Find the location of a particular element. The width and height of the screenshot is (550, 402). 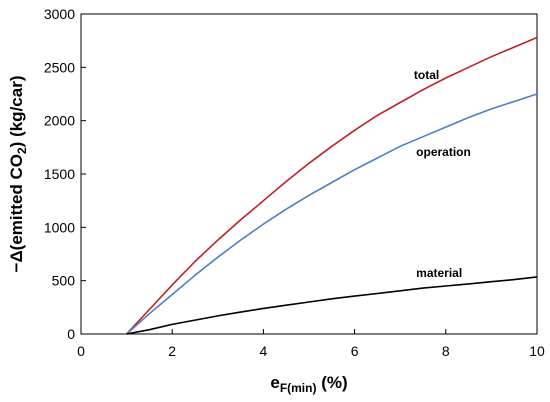

x-tick-label: 0 is located at coordinates (81, 351).